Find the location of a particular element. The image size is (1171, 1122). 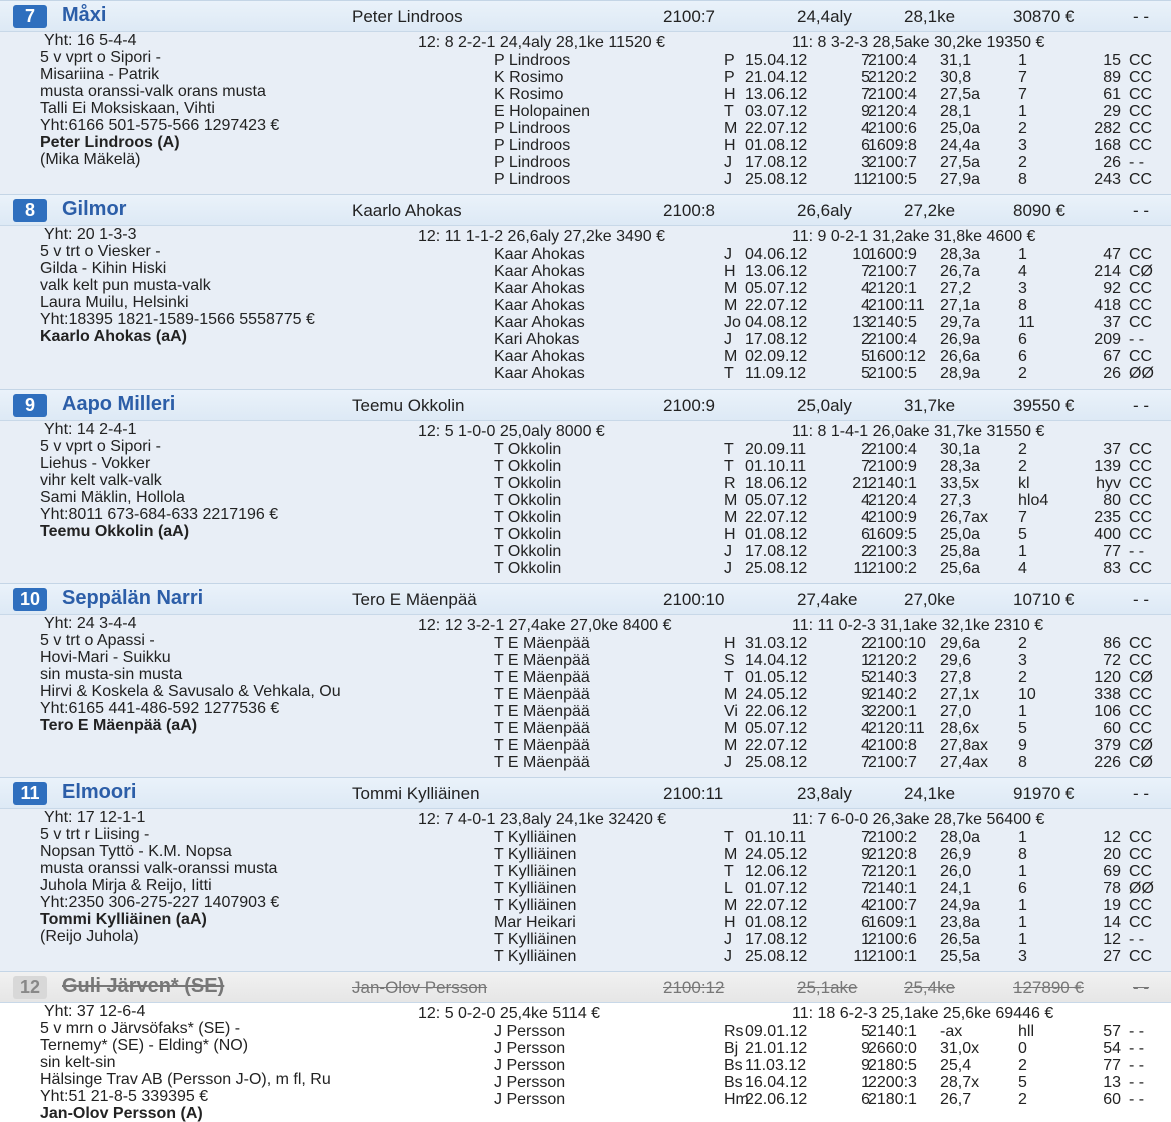

race-track: J is located at coordinates (728, 254).